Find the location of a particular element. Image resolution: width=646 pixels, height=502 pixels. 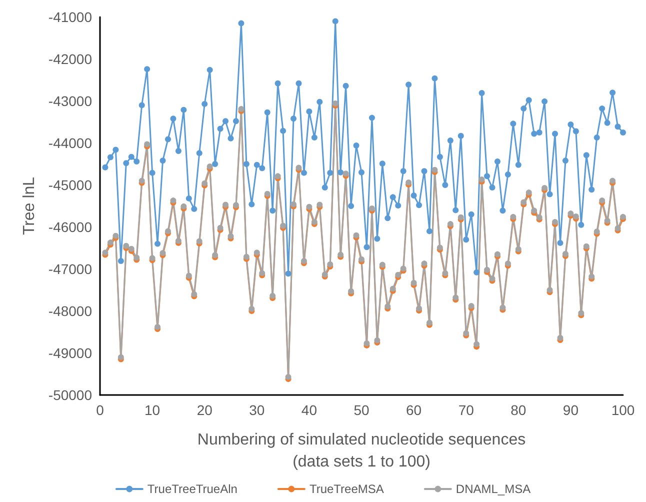

legend-label: TrueTreeMSA is located at coordinates (346, 489).